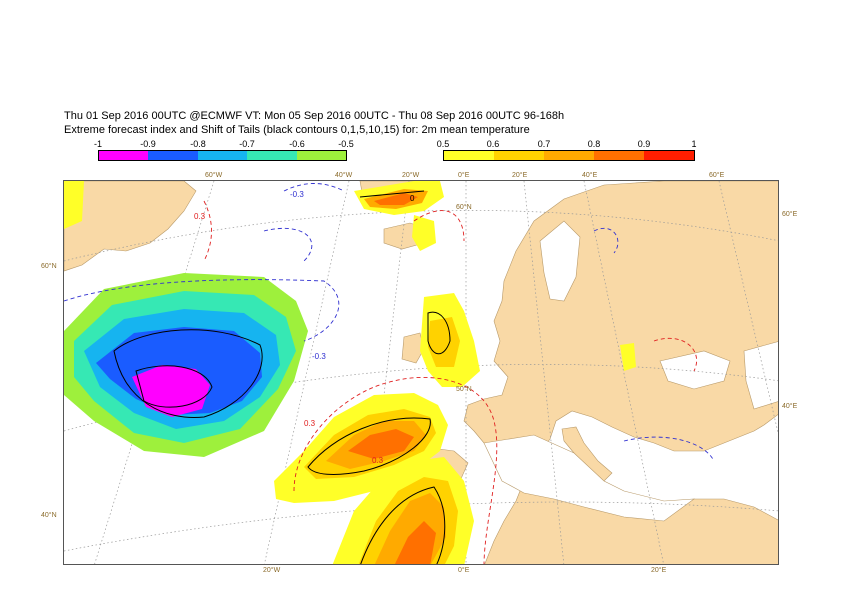  What do you see at coordinates (98, 144) in the screenshot?
I see `colorbar-tick-label: -1` at bounding box center [98, 144].